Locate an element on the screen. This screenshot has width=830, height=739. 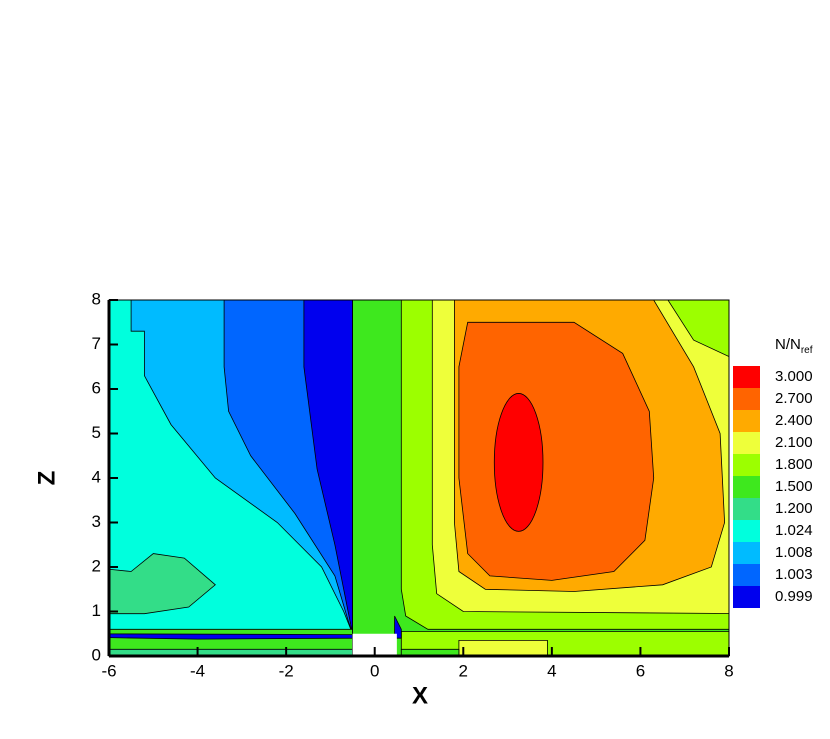
x-tick-label: 2 is located at coordinates (463, 670).